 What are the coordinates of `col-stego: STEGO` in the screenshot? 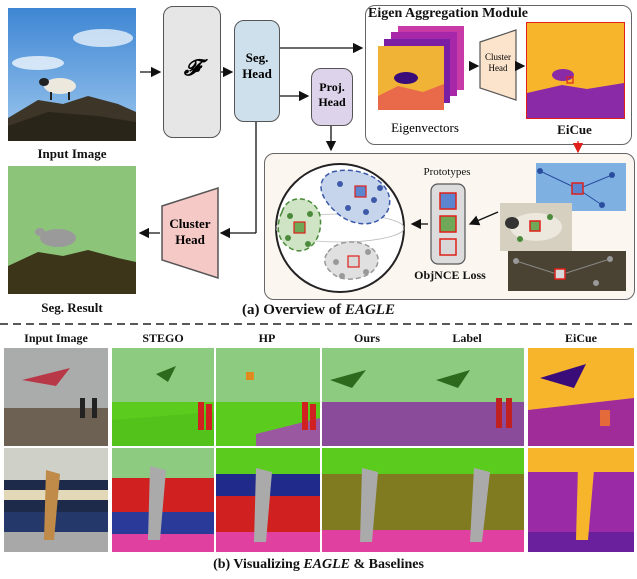 It's located at (163, 338).